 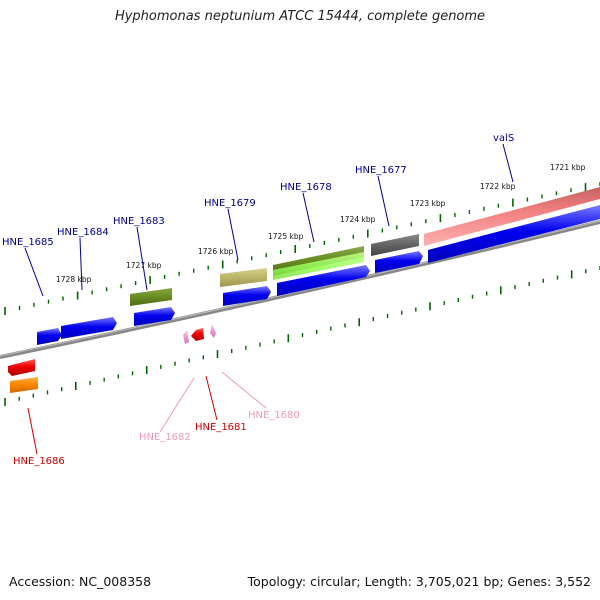 What do you see at coordinates (80, 581) in the screenshot?
I see `accession-text: Accession: NC_008358` at bounding box center [80, 581].